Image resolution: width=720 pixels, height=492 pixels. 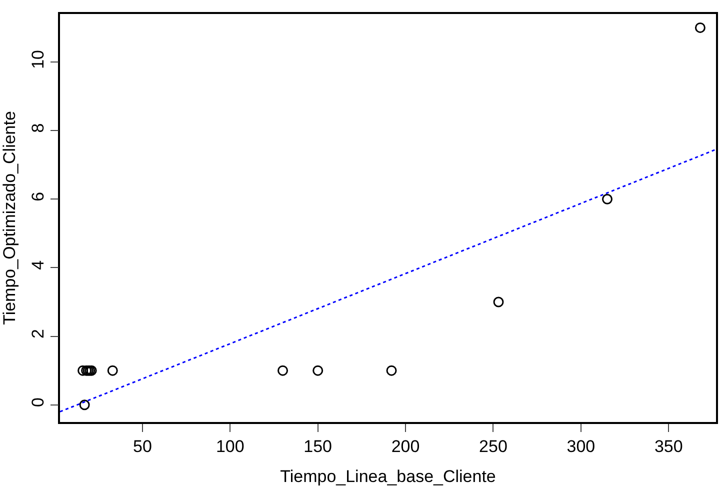 I want to click on y-tick-label: 0, so click(x=38, y=403).